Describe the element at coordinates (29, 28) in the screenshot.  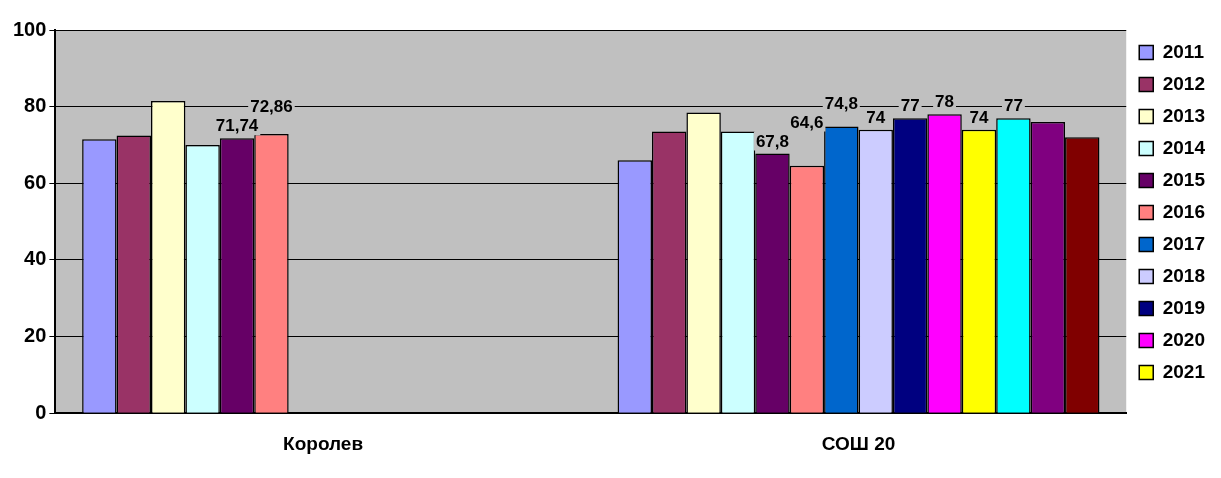
I see `y-tick-label: 100` at that location.